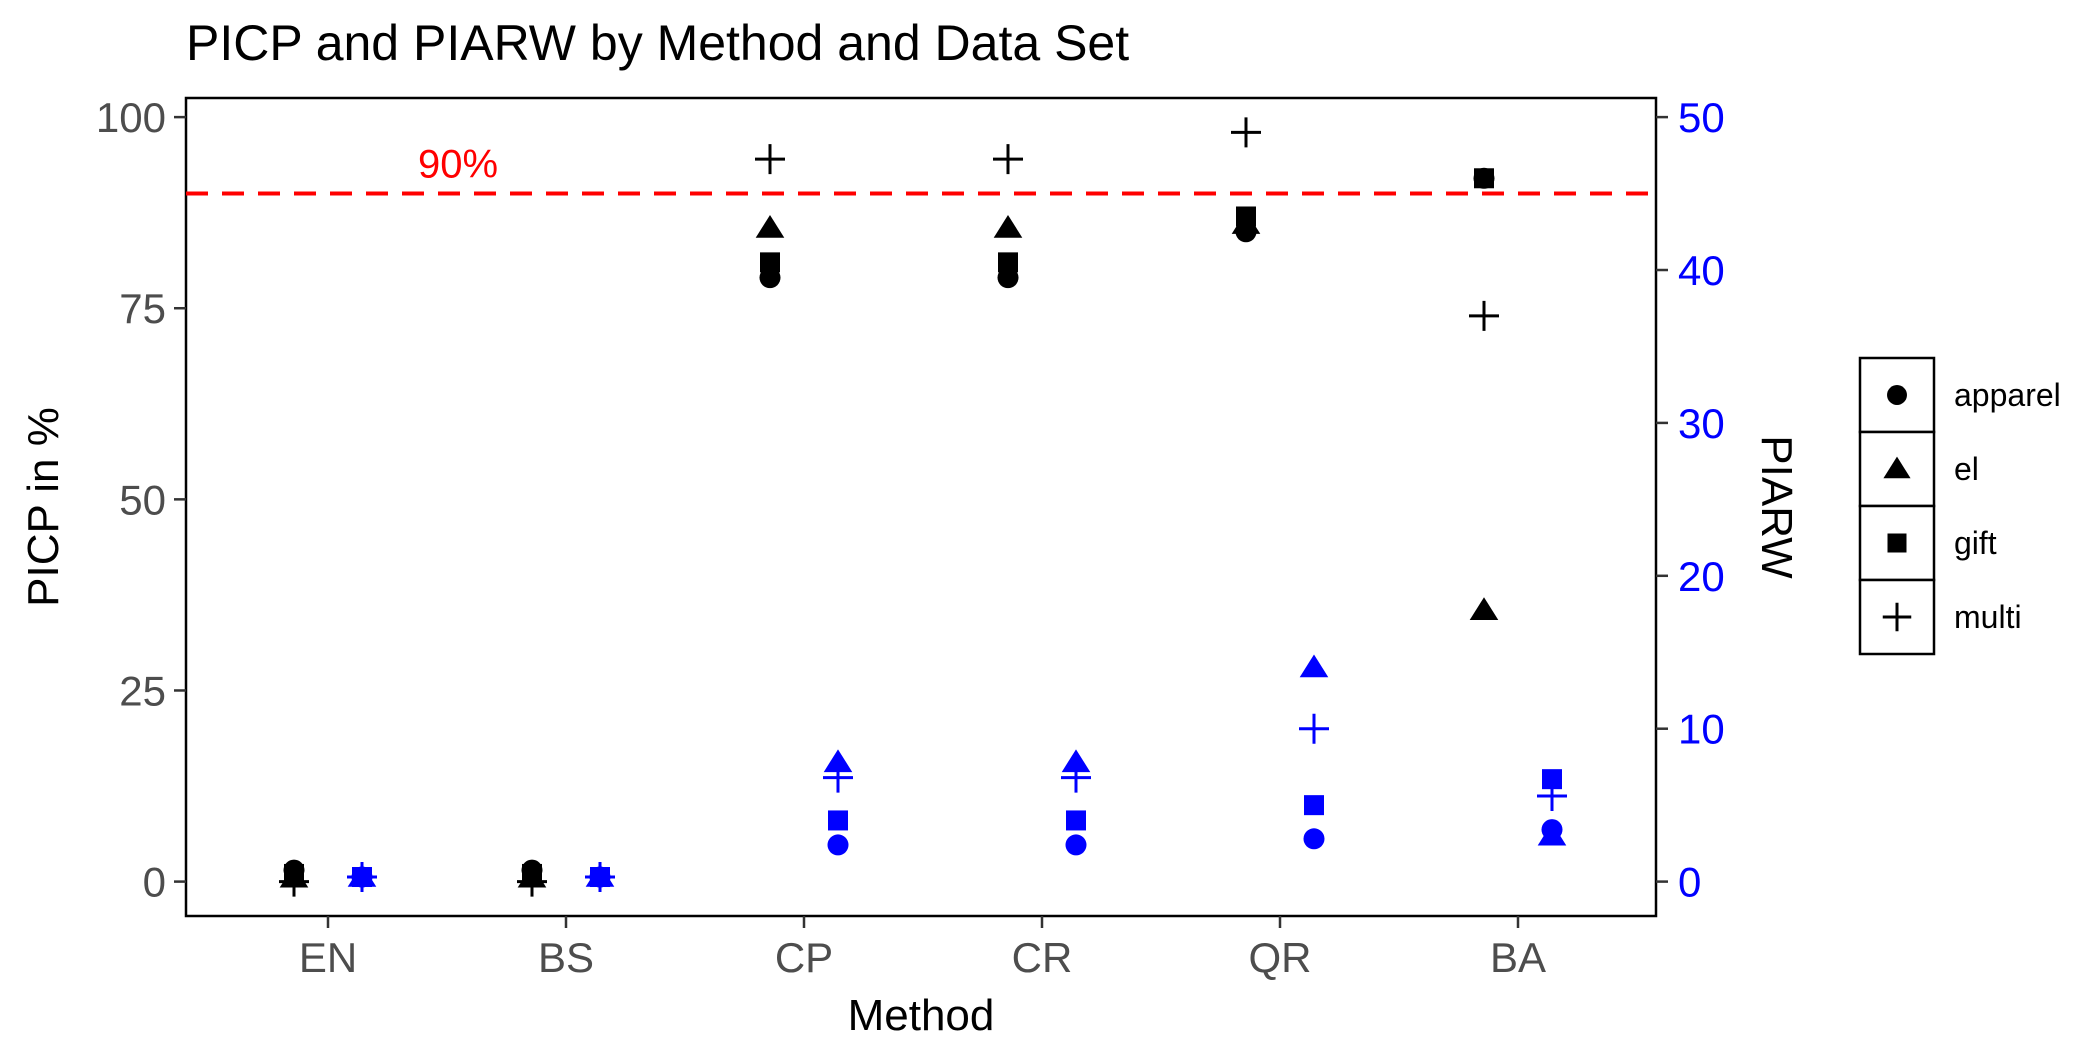  What do you see at coordinates (1988, 617) in the screenshot?
I see `legend-label-multi: multi` at bounding box center [1988, 617].